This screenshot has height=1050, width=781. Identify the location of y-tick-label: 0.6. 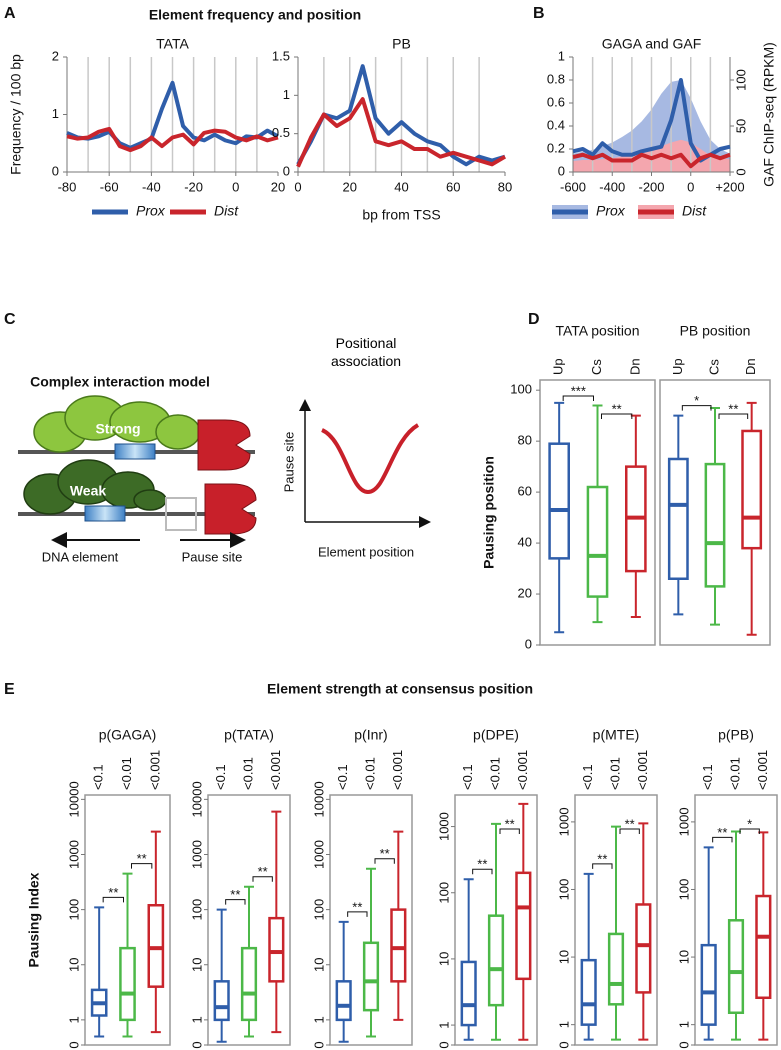
(556, 101).